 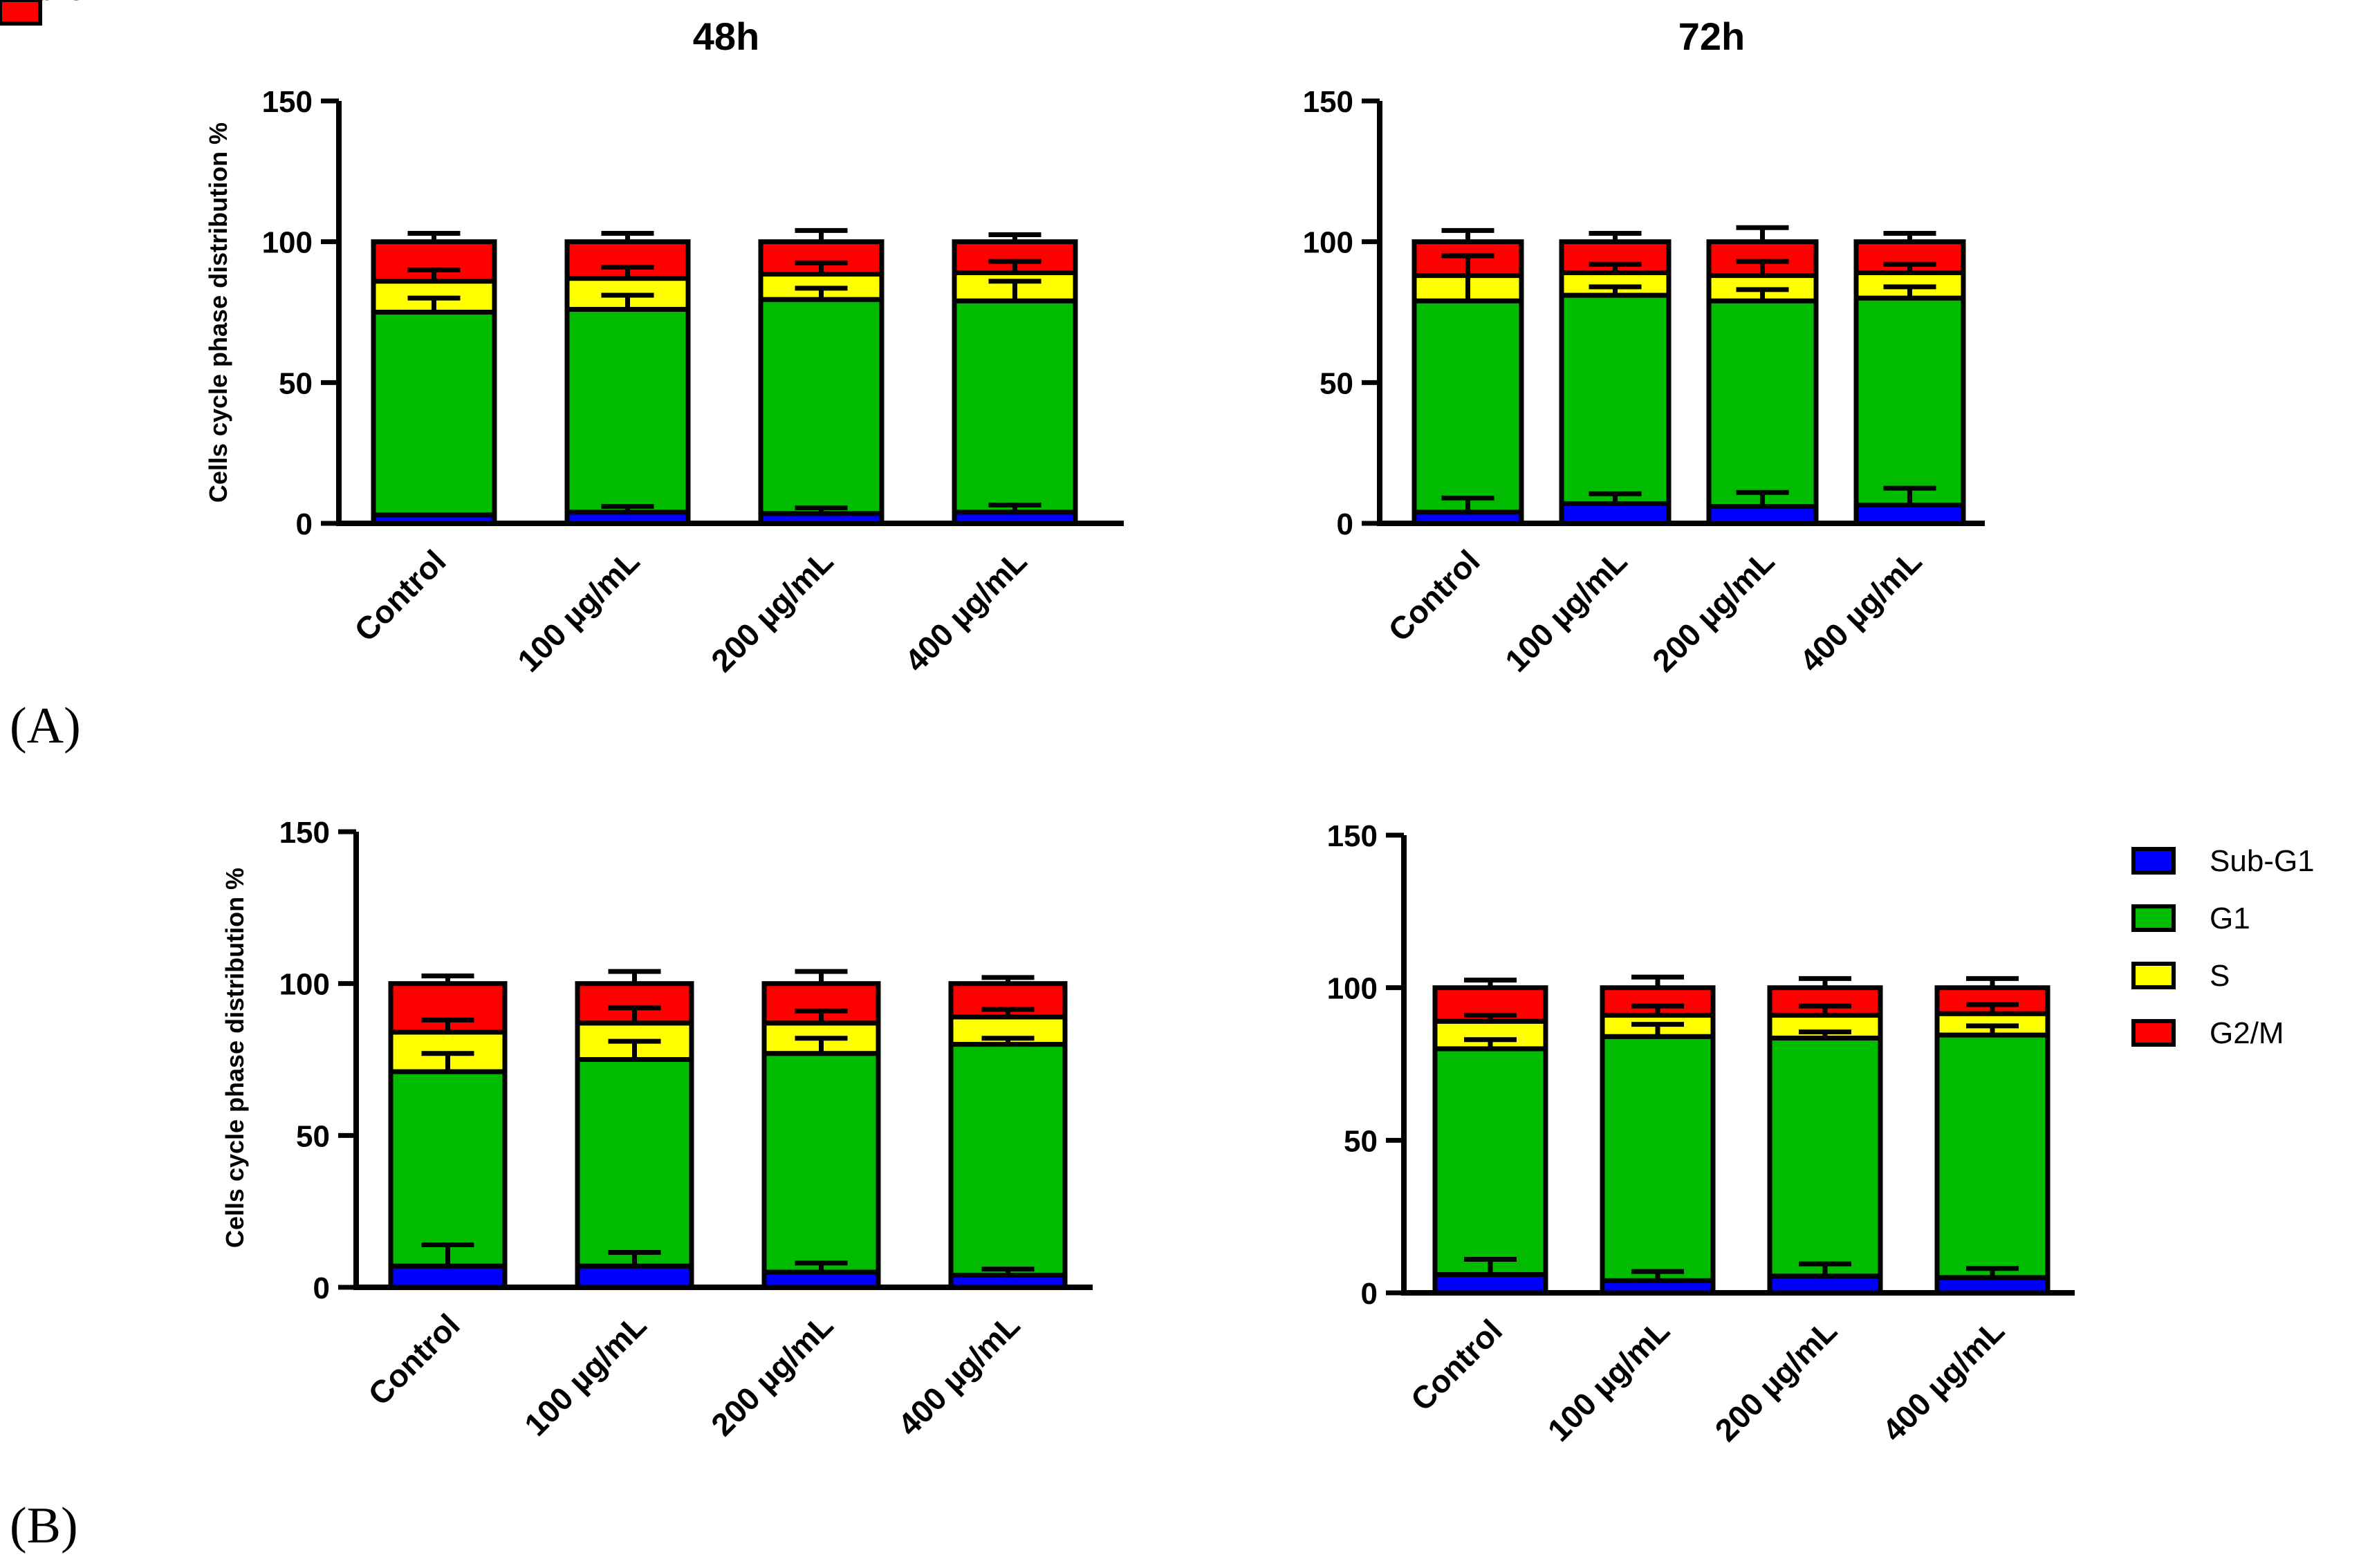 What do you see at coordinates (2247, 1033) in the screenshot?
I see `chart-b-72h-legend-label-g2-m: G2/M` at bounding box center [2247, 1033].